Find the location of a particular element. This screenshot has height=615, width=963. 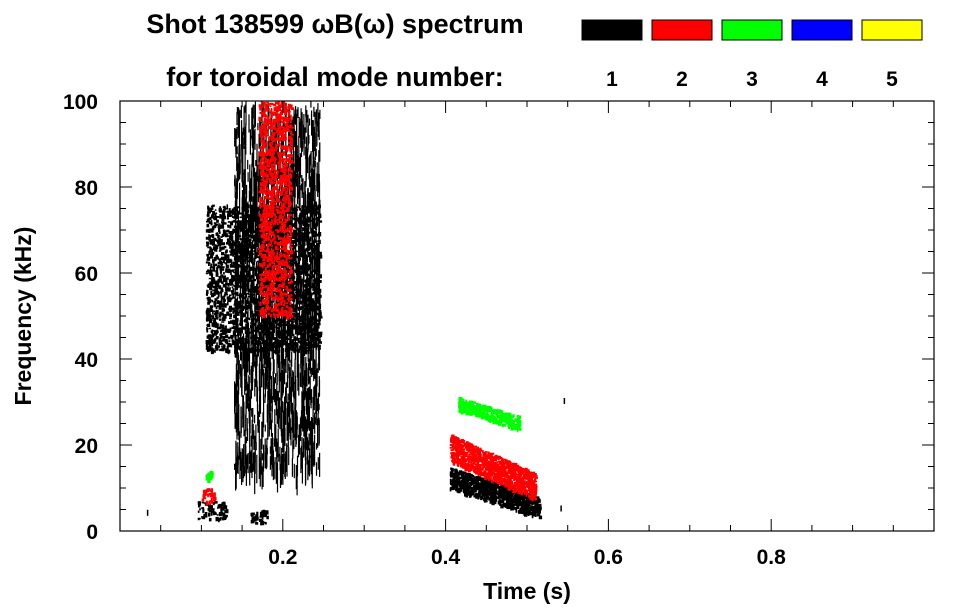

y-tick-label: 60 is located at coordinates (86, 274).